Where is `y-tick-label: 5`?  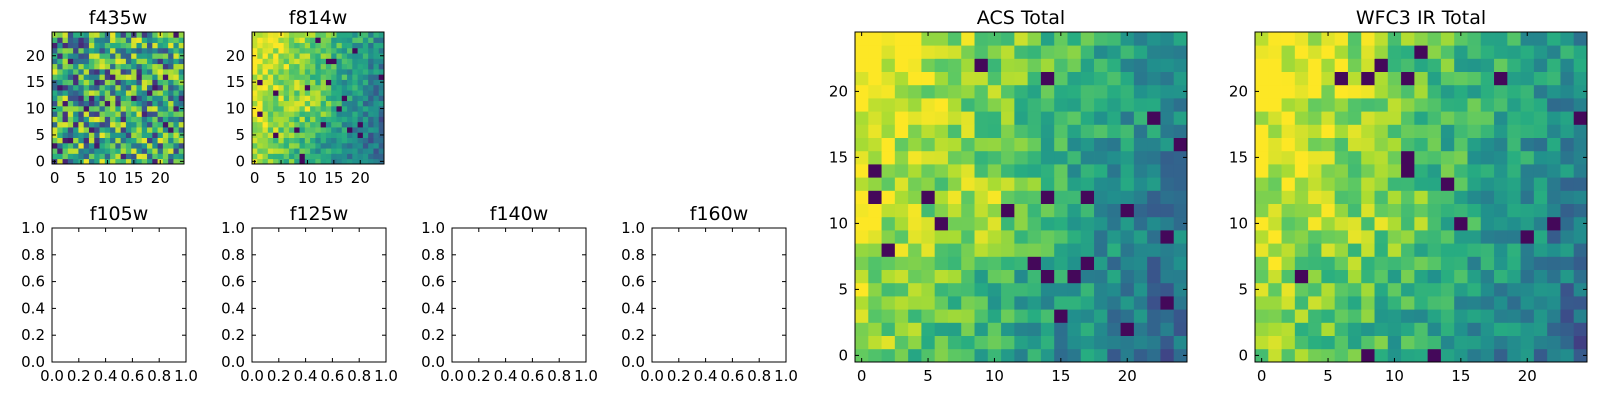
y-tick-label: 5 is located at coordinates (40, 135).